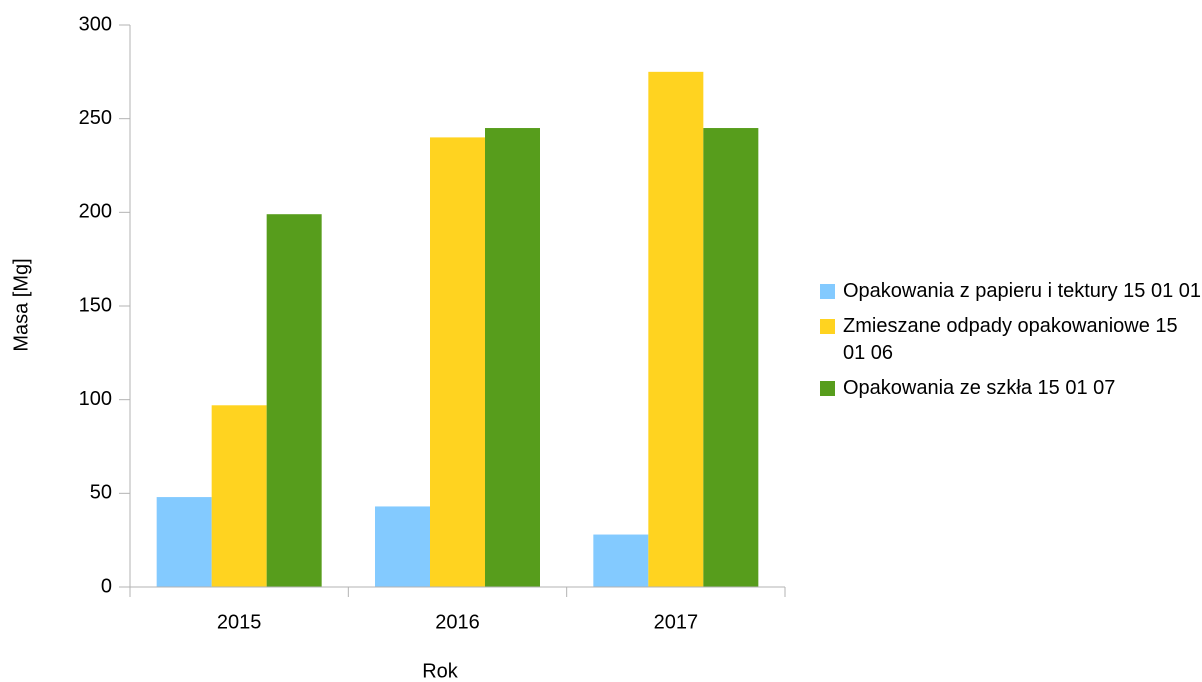  What do you see at coordinates (676, 622) in the screenshot?
I see `x-tick-label: 2017` at bounding box center [676, 622].